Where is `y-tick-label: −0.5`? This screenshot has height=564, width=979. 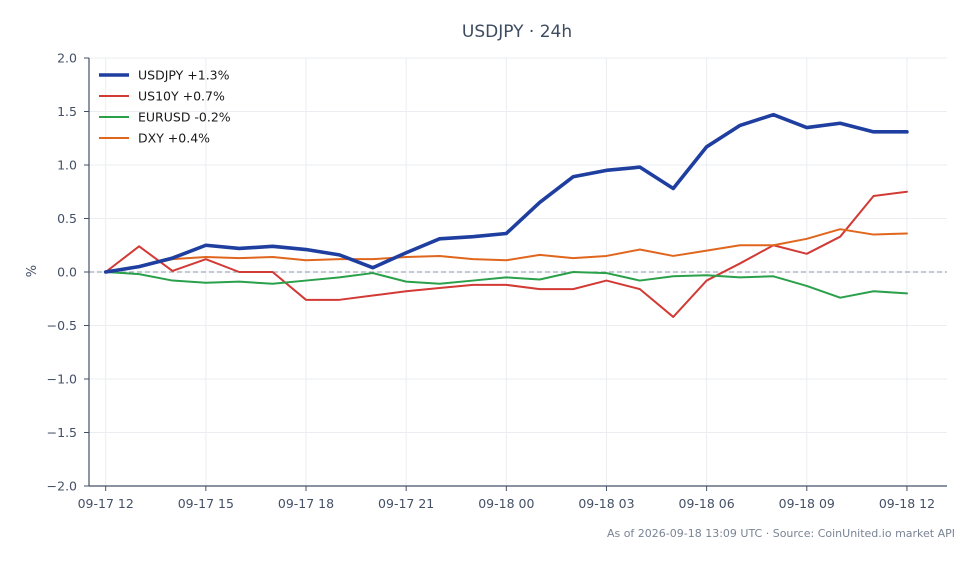
y-tick-label: −0.5 is located at coordinates (62, 325).